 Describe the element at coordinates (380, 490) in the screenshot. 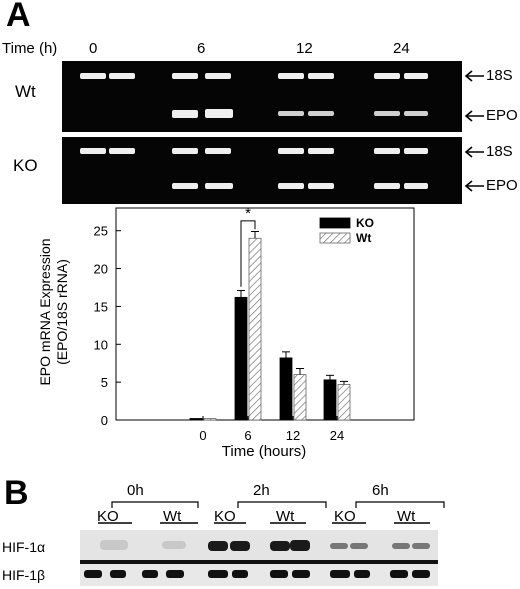

I see `blot-time-6h: 6h` at that location.